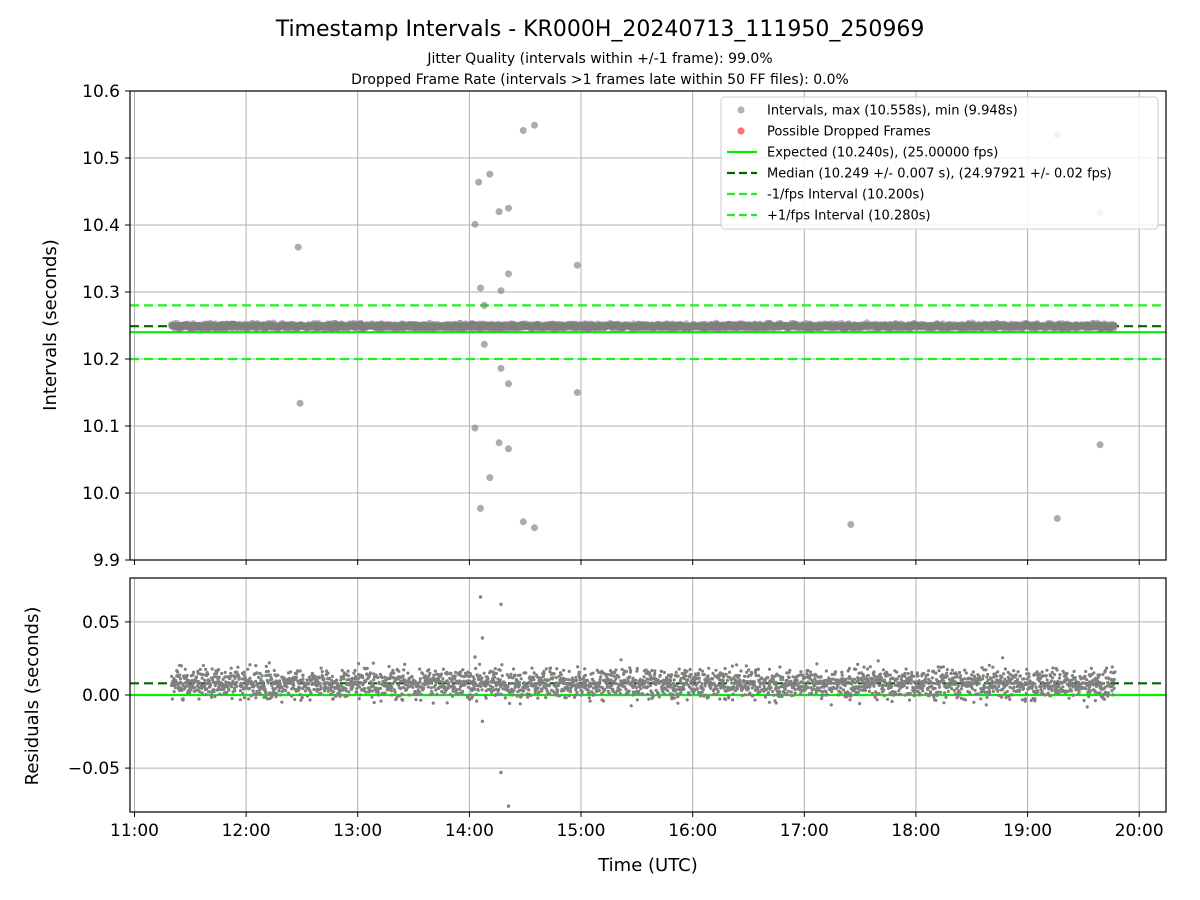  I want to click on intervals-y-tick-label: 10.4, so click(101, 226).